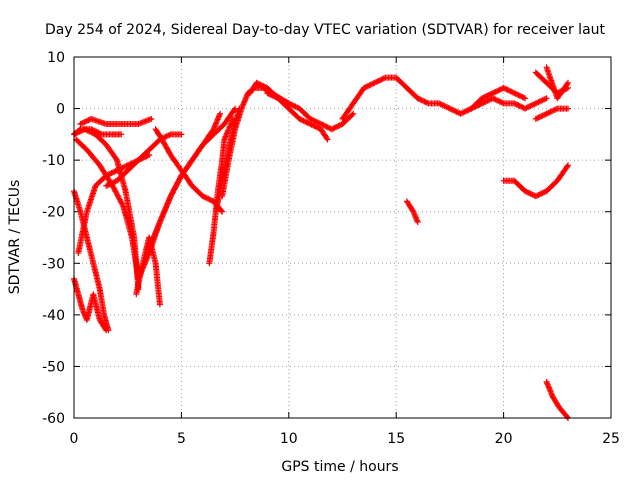 Image resolution: width=640 pixels, height=480 pixels. What do you see at coordinates (74, 439) in the screenshot?
I see `x-tick-label: 0` at bounding box center [74, 439].